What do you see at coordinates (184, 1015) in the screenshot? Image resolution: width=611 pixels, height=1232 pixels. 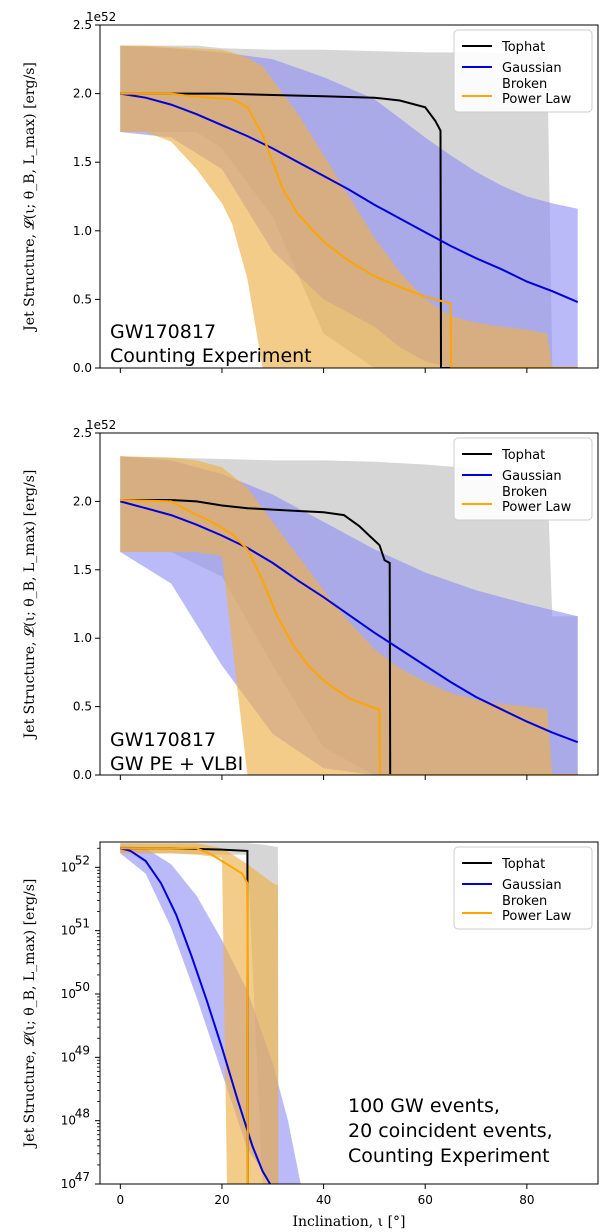 I see `line-broken-power-law` at bounding box center [184, 1015].